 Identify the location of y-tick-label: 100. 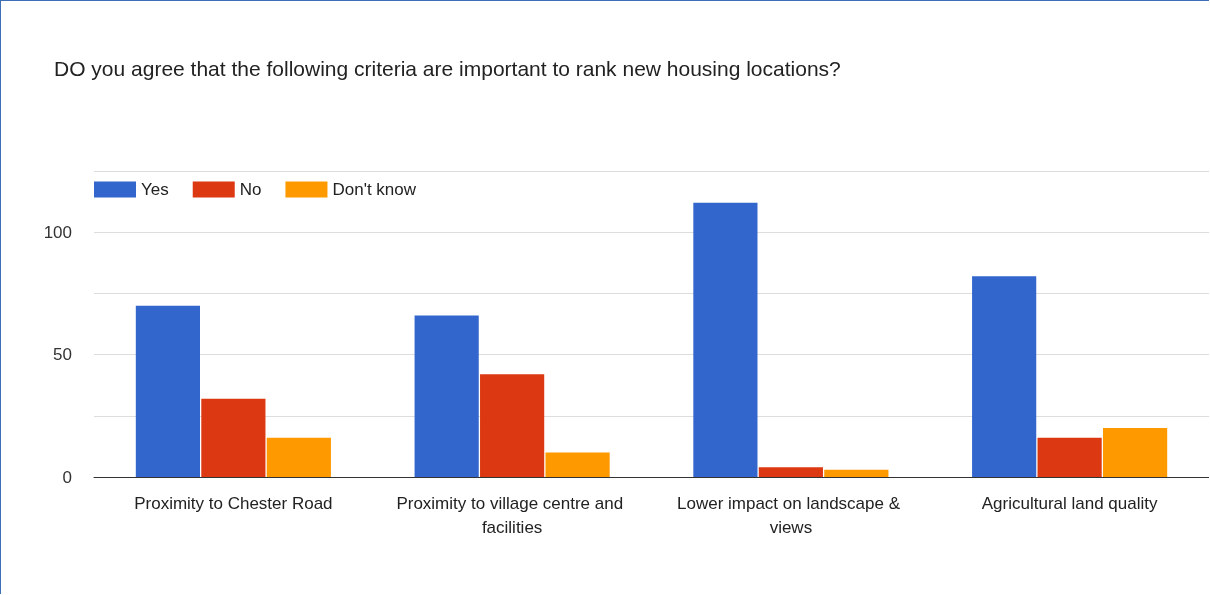
(57, 232).